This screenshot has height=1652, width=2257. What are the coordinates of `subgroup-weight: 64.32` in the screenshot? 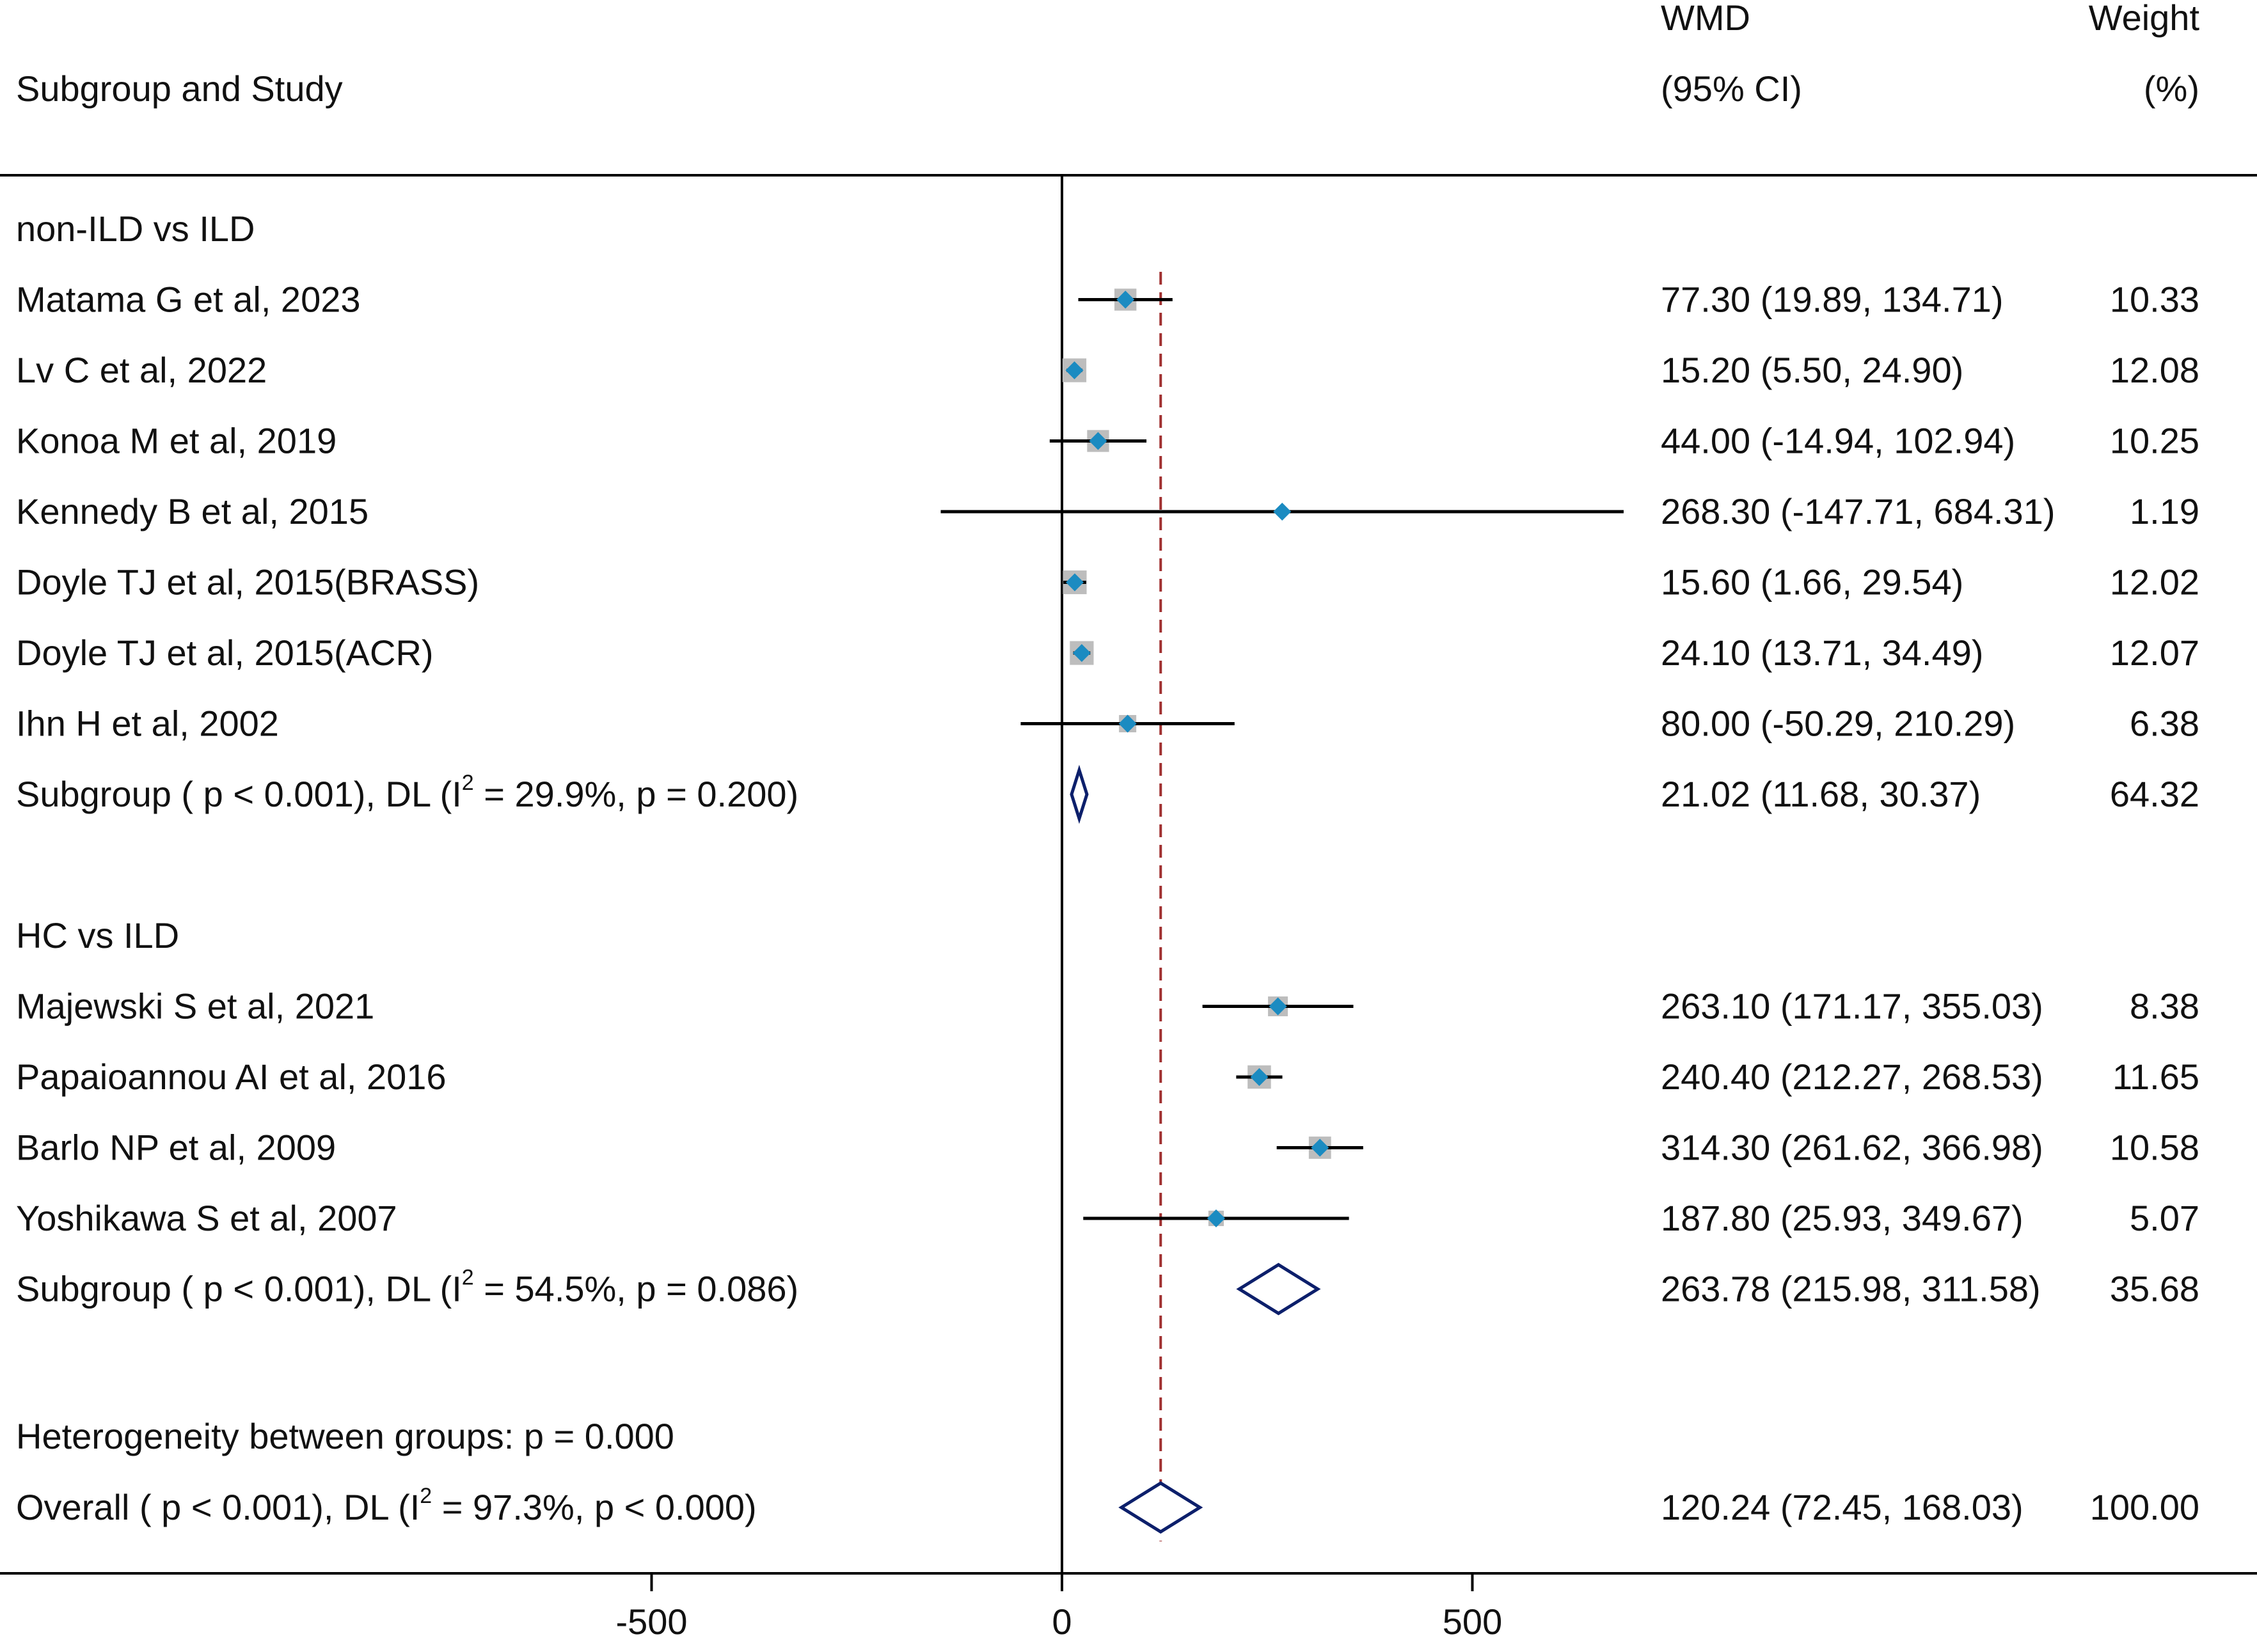 It's located at (2154, 794).